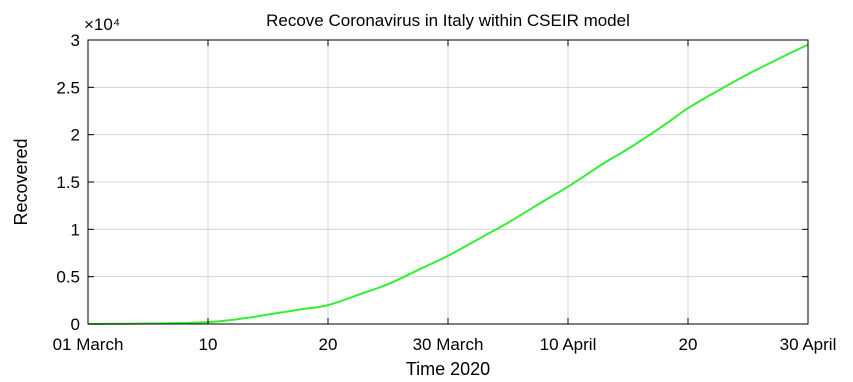  What do you see at coordinates (448, 369) in the screenshot?
I see `x-axis-title: Time 2020` at bounding box center [448, 369].